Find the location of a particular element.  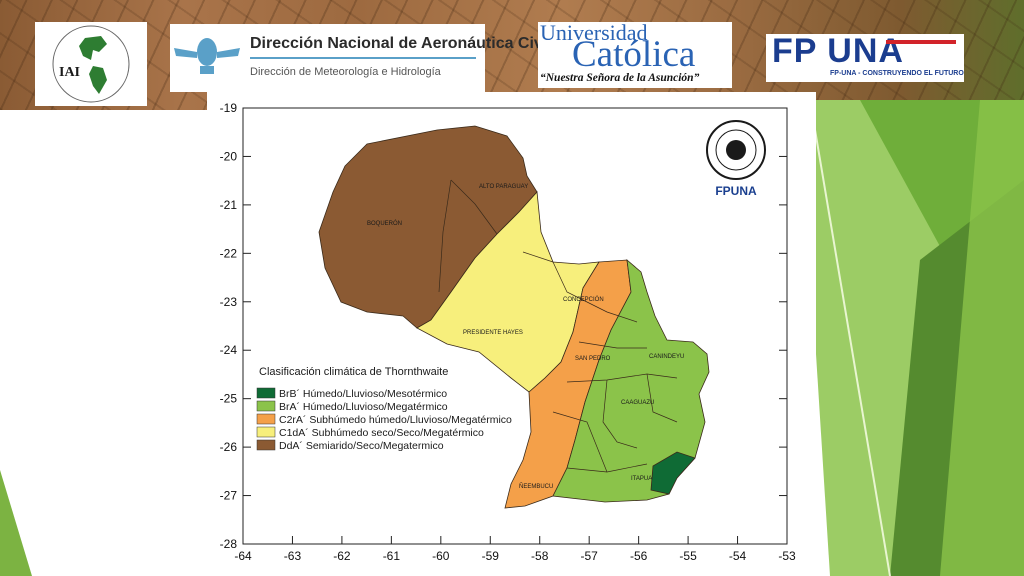

legend-label: BrA´ Húmedo/Lluvioso/Megatérmico is located at coordinates (363, 407).